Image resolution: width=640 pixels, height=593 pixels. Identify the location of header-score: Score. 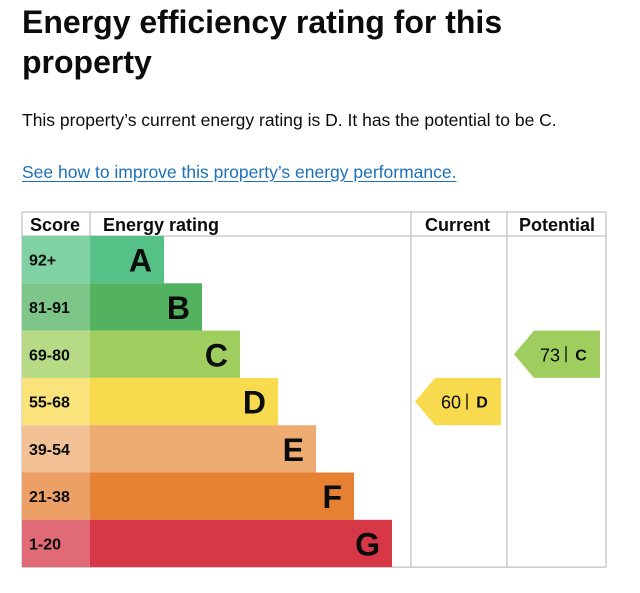
(55, 225).